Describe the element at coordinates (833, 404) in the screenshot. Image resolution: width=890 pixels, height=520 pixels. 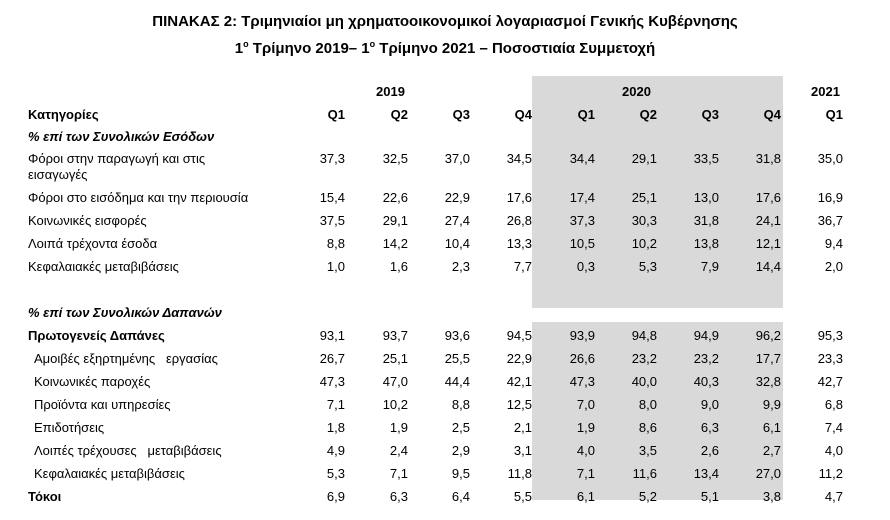
I see `table-cell: 6,8` at that location.